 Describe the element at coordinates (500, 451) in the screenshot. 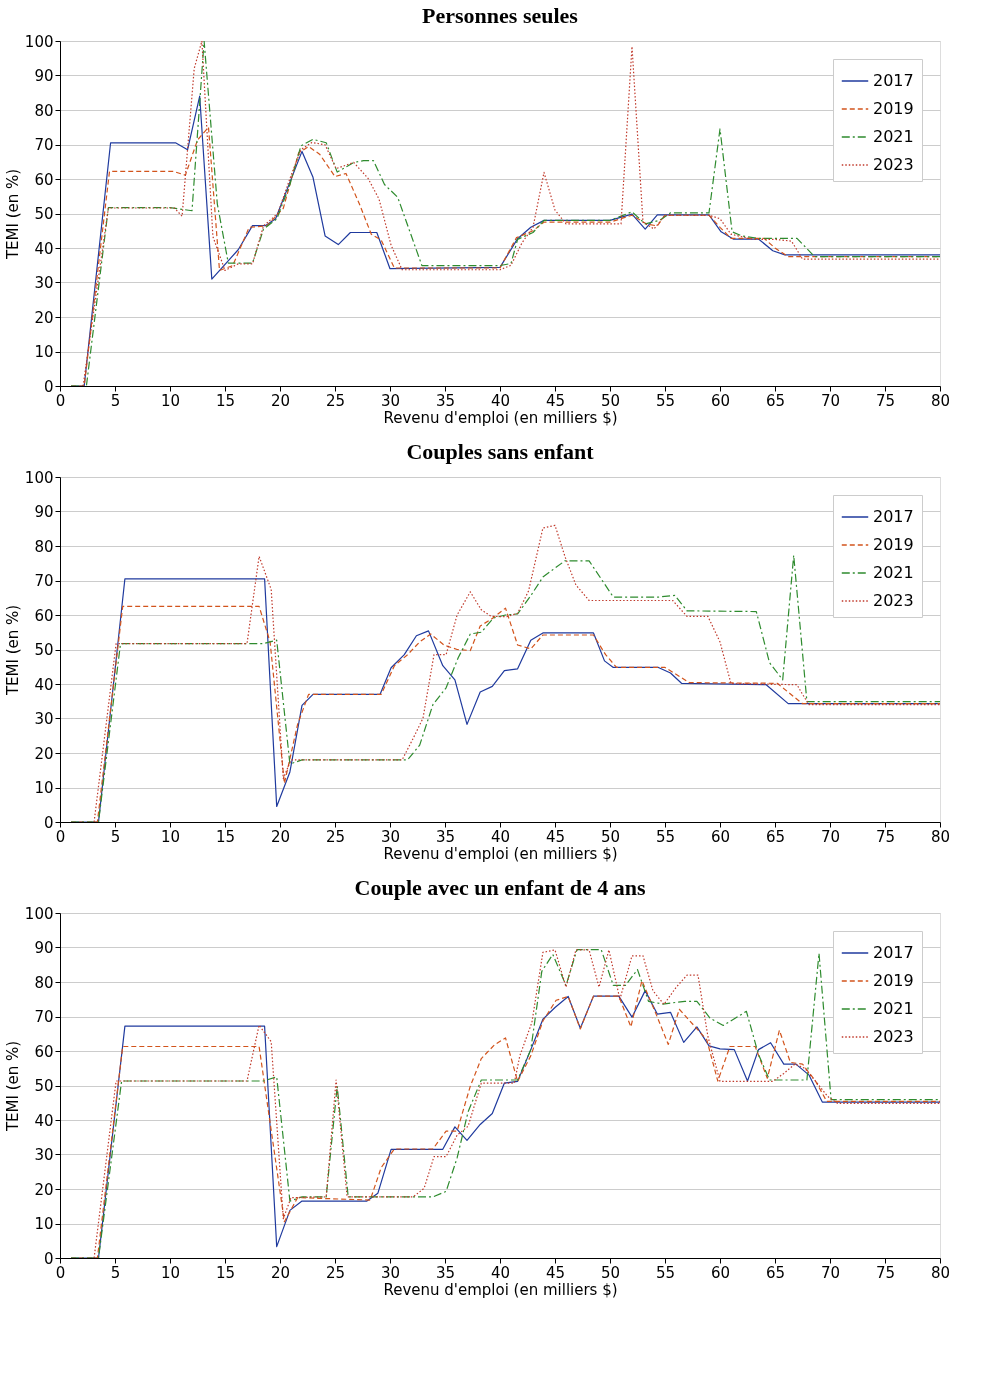

I see `chart-title: Couples sans enfant` at that location.